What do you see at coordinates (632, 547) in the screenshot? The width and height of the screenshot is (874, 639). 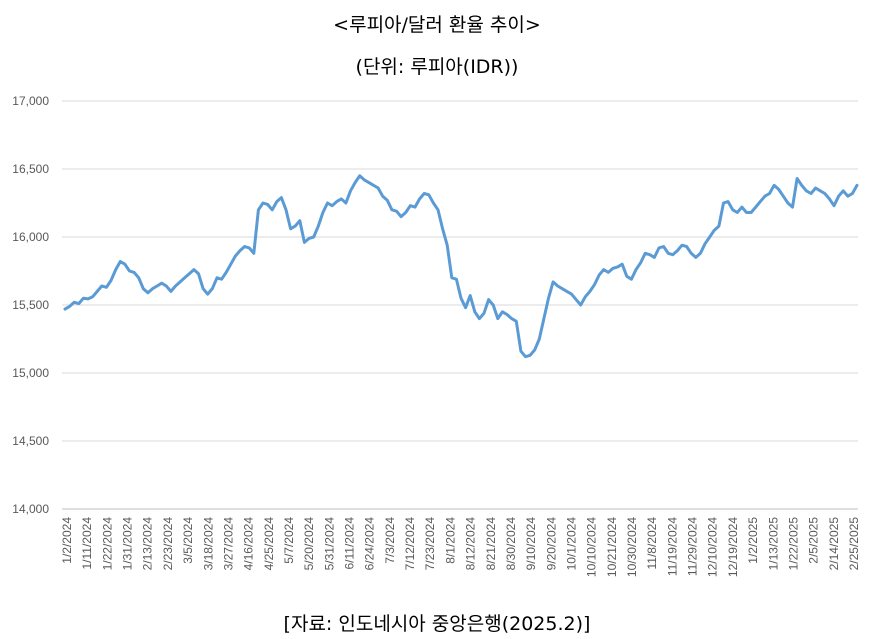 I see `x-tick-label: 10/30/2024` at bounding box center [632, 547].